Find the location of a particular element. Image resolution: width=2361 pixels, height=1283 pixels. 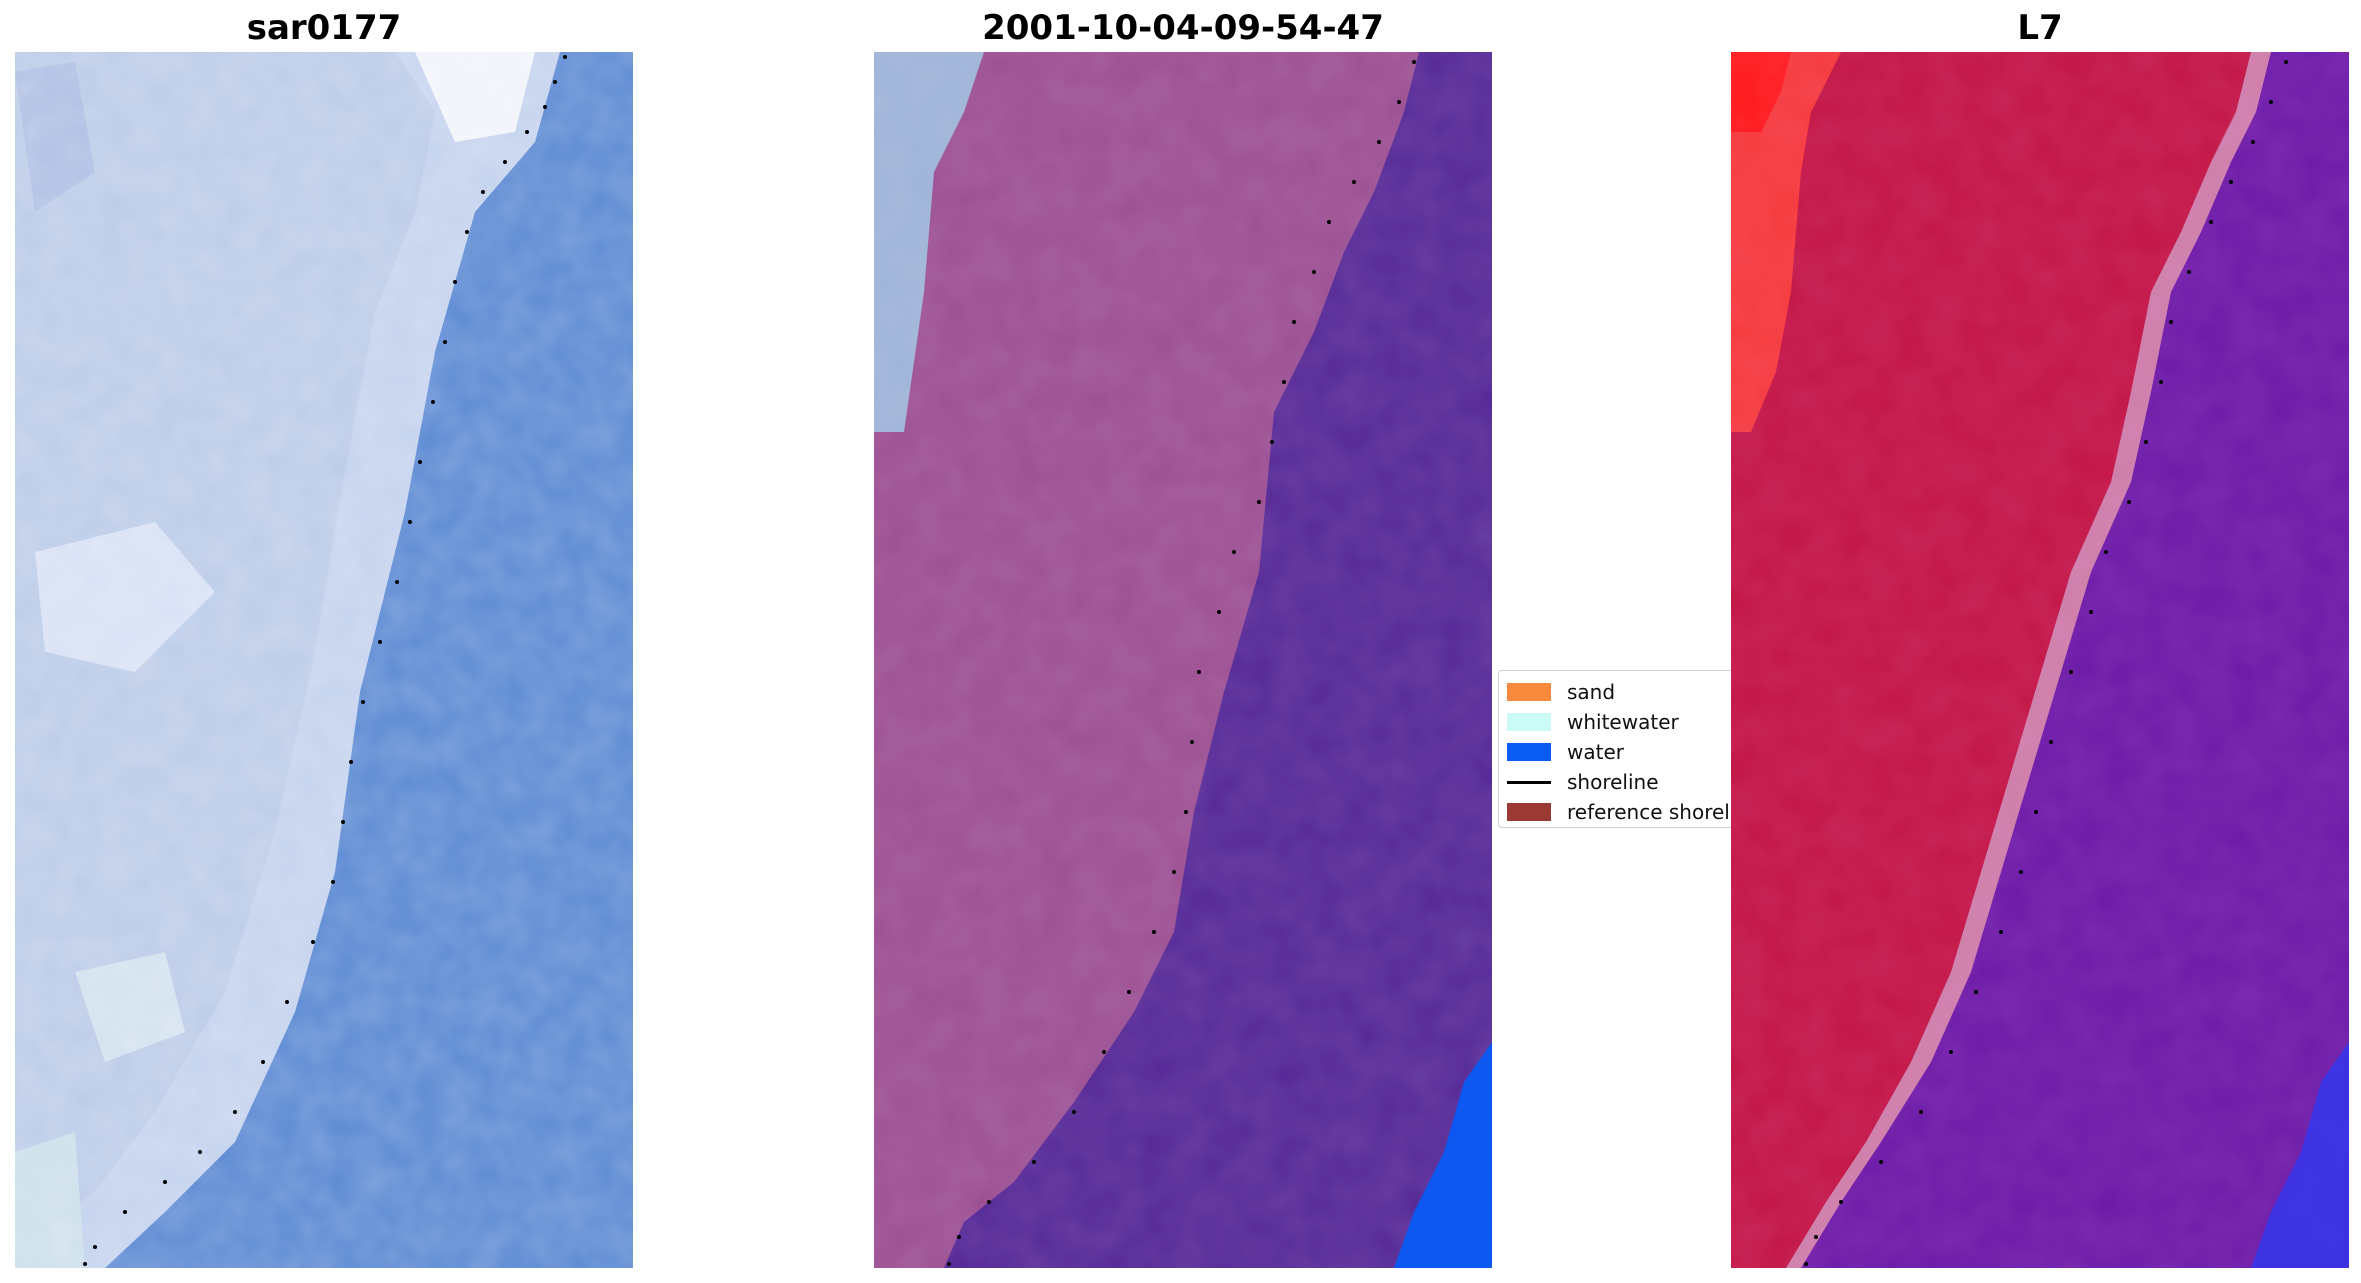

legend-item-shoreline: shoreline is located at coordinates (1583, 782).